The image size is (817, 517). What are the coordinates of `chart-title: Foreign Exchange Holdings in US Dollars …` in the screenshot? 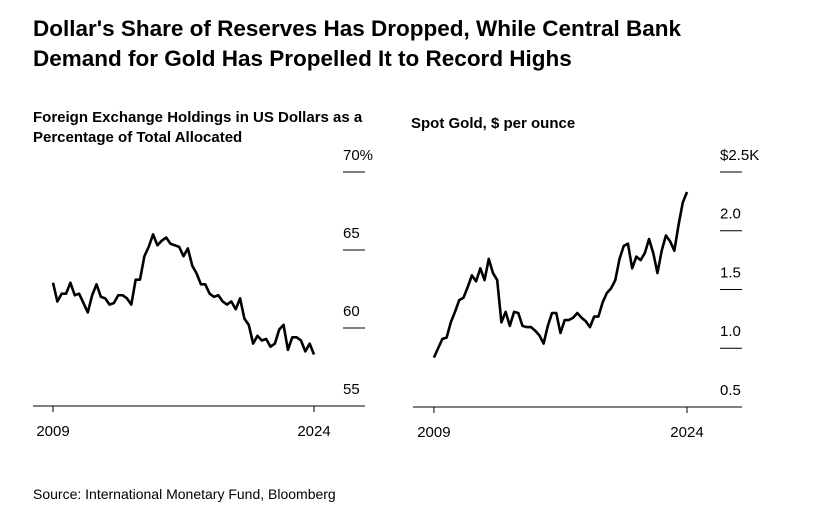 It's located at (198, 127).